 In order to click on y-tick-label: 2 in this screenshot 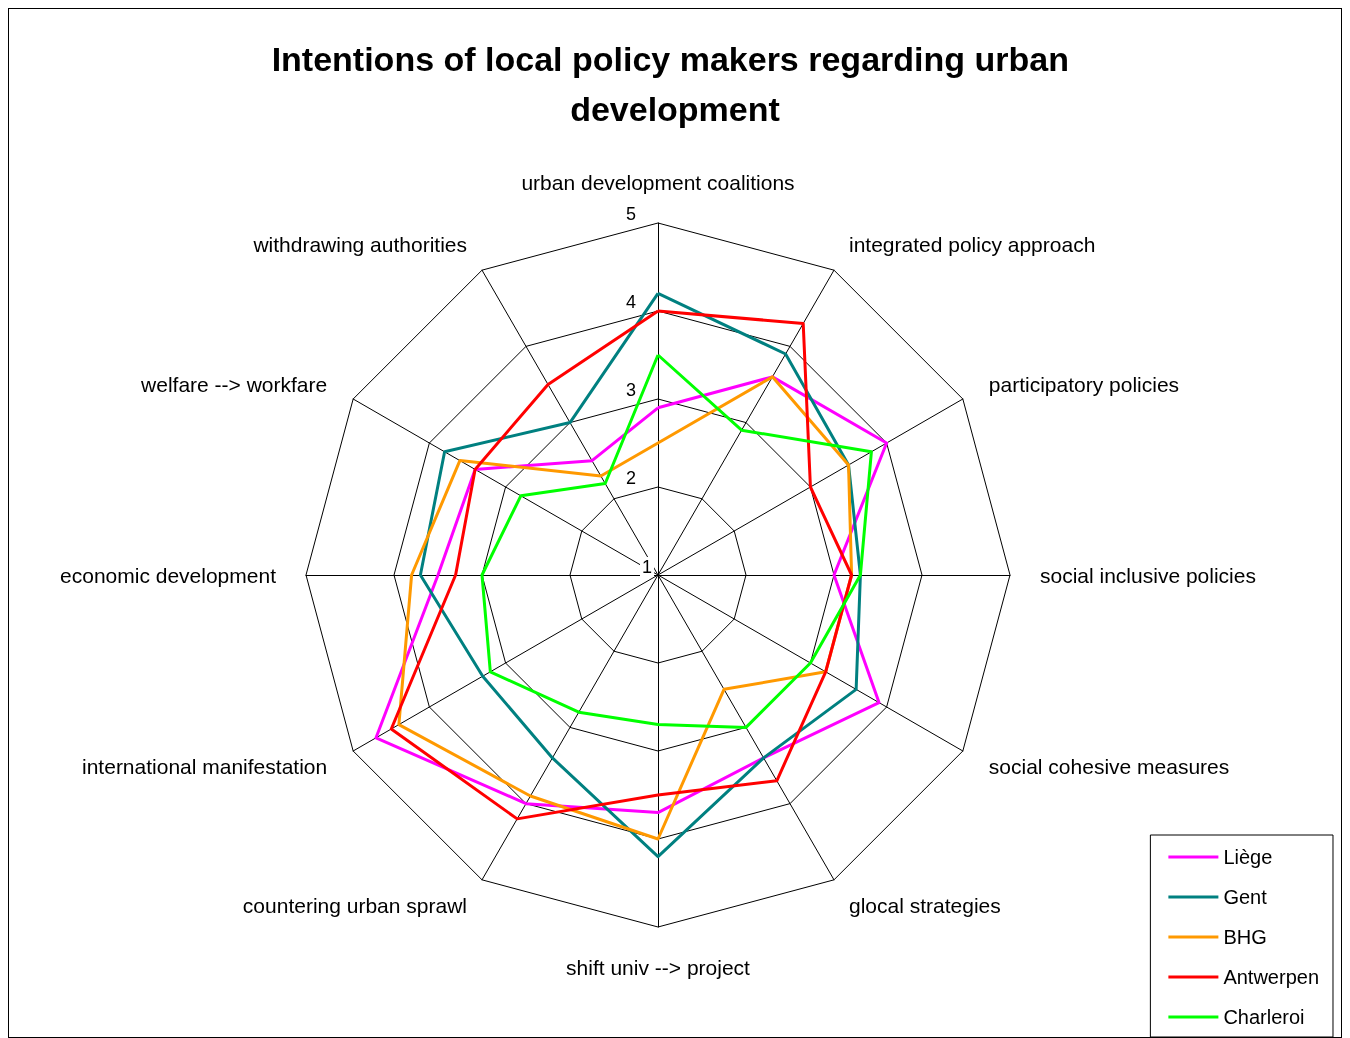, I will do `click(630, 478)`.